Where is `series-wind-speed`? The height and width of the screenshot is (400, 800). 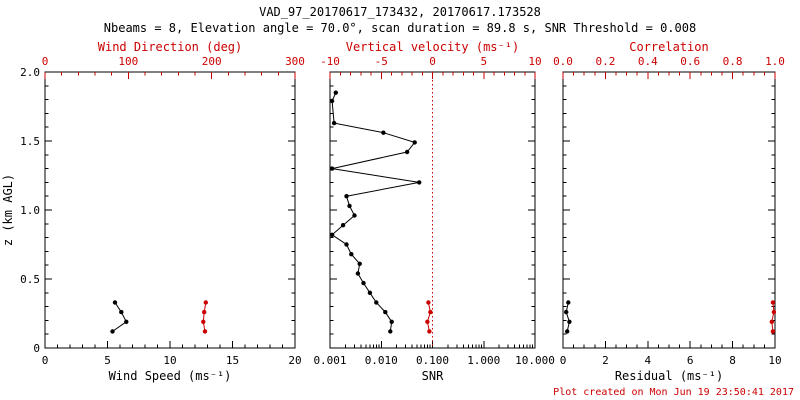
series-wind-speed is located at coordinates (119, 317).